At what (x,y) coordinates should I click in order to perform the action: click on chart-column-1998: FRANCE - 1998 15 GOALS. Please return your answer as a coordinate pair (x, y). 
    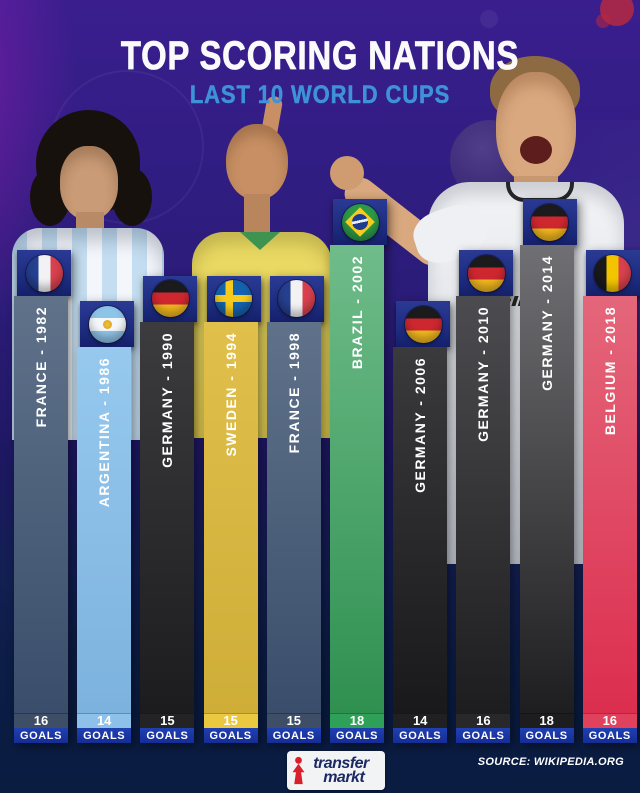
    Looking at the image, I should click on (295, 509).